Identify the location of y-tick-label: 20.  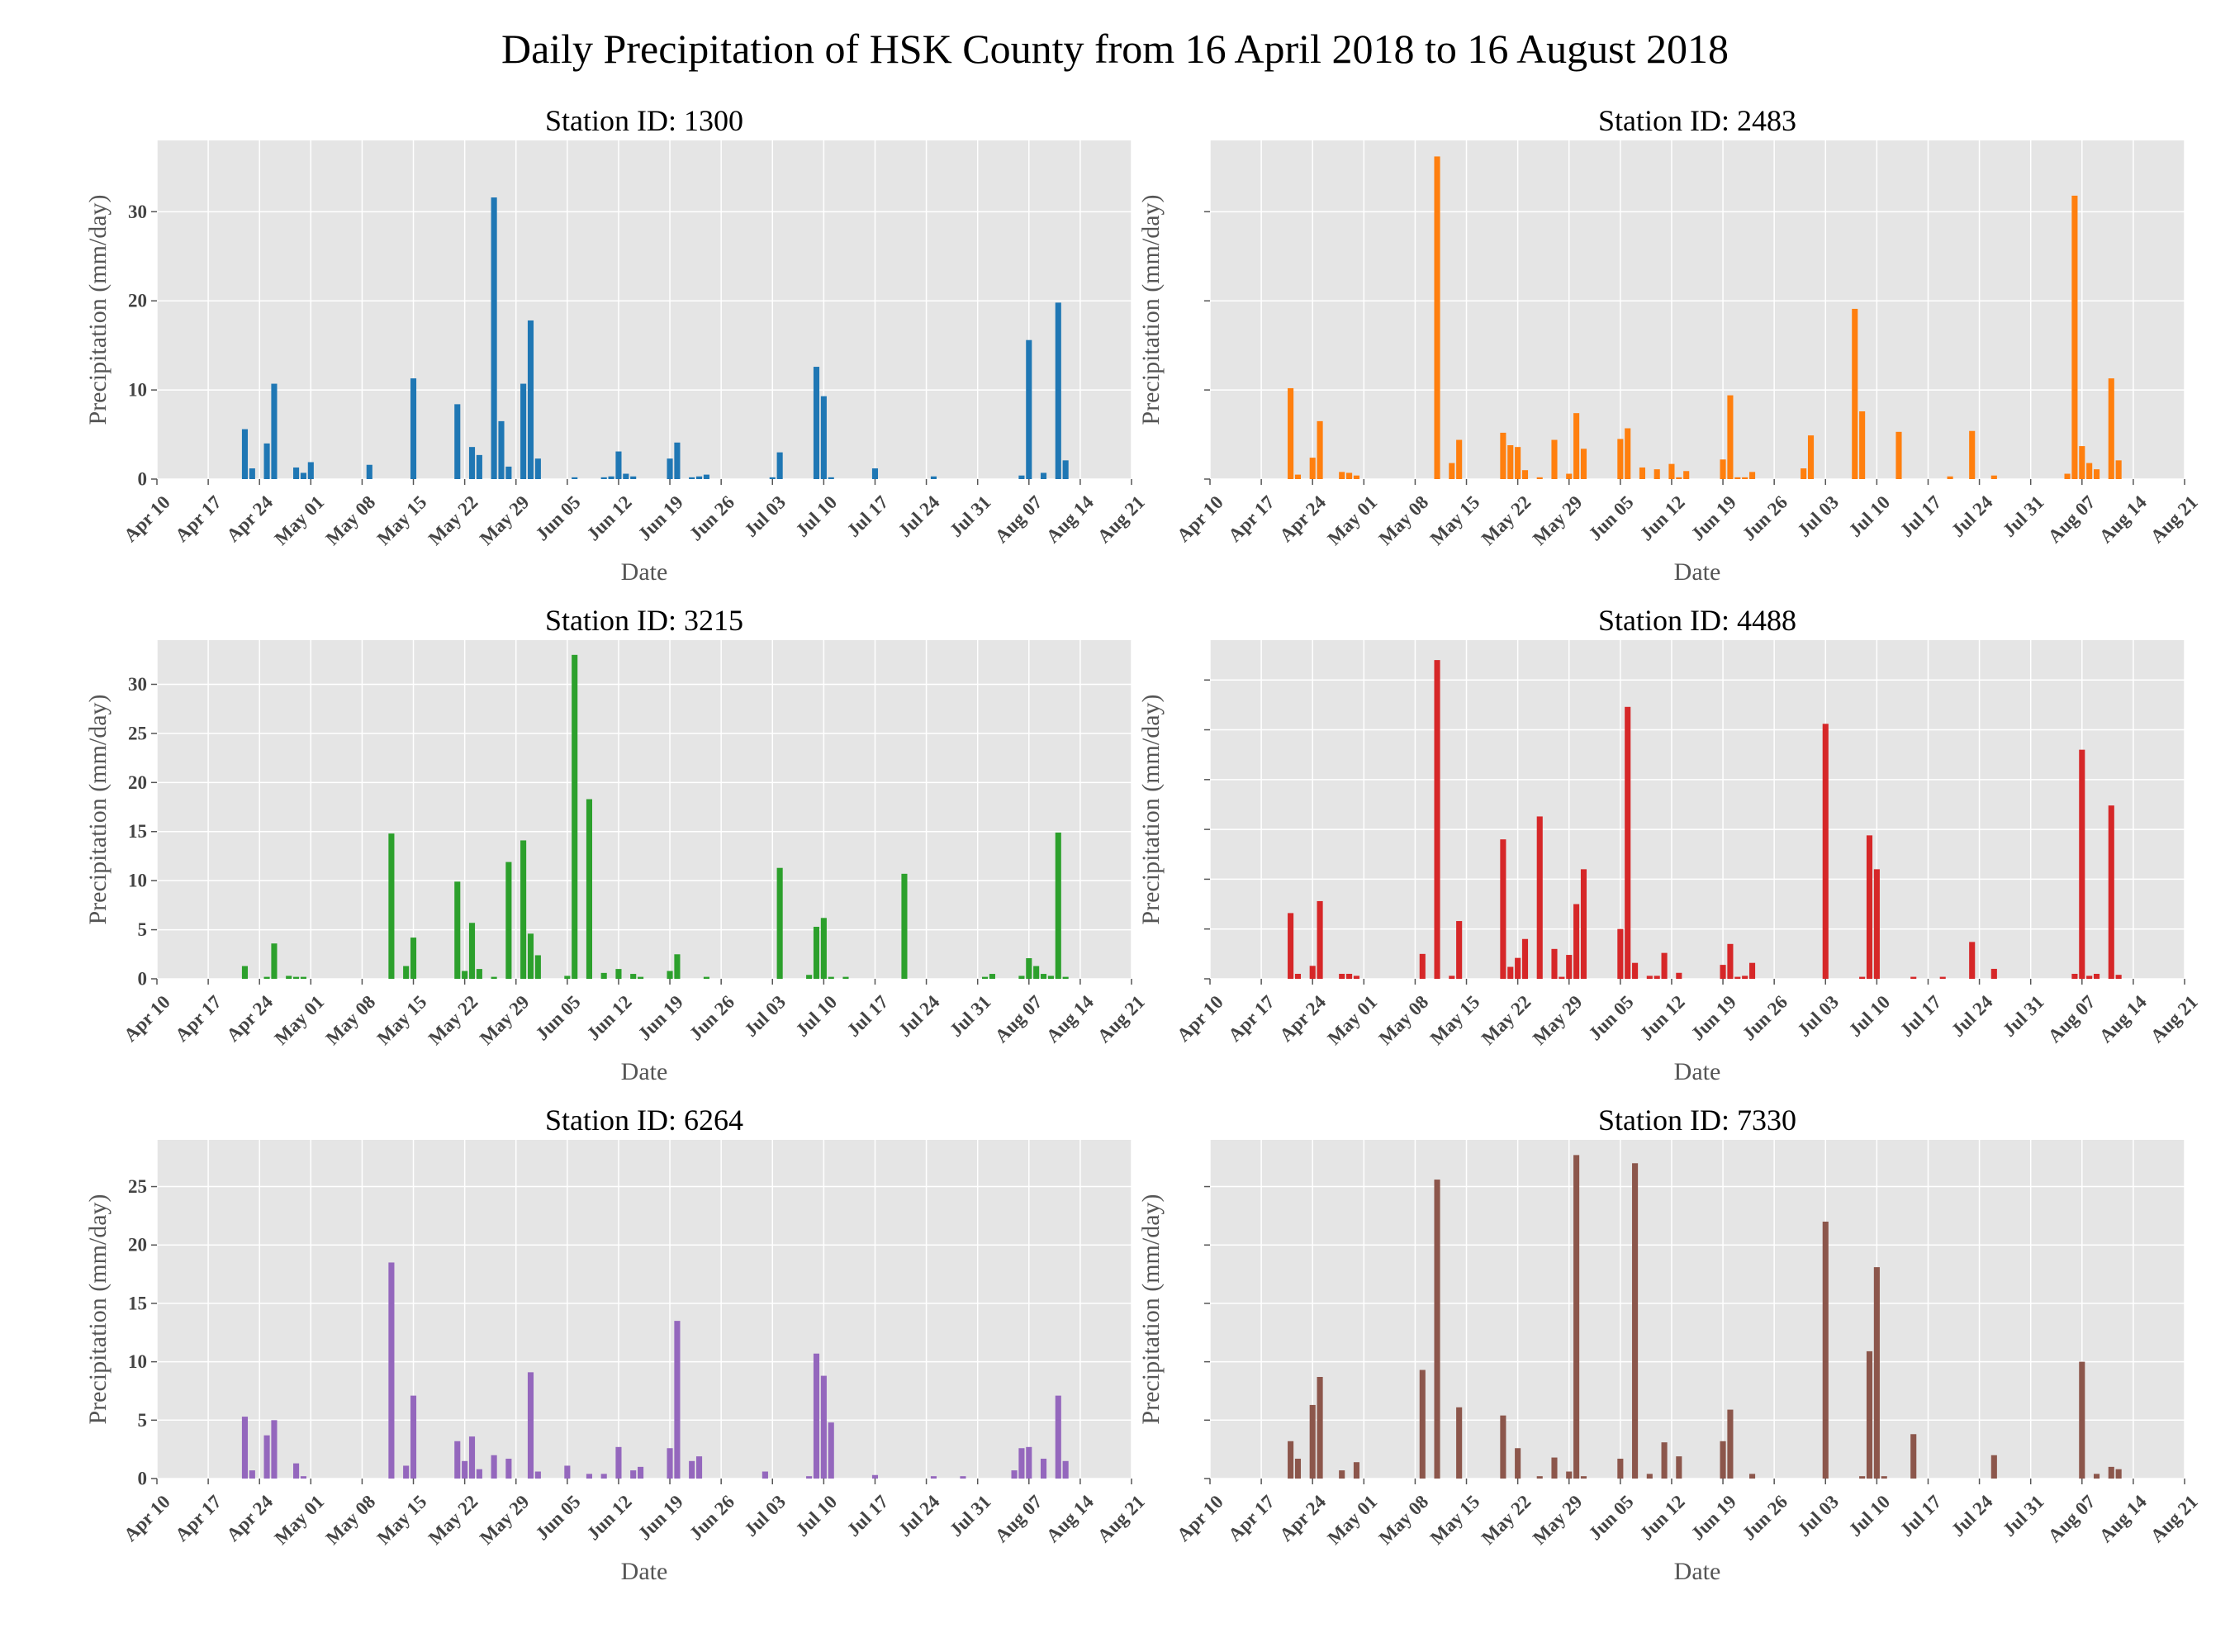
(137, 1245).